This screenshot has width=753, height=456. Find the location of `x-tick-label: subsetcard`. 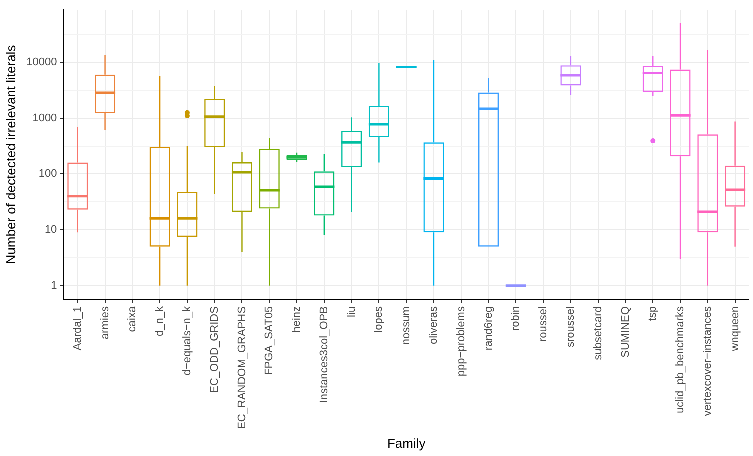

x-tick-label: subsetcard is located at coordinates (598, 333).